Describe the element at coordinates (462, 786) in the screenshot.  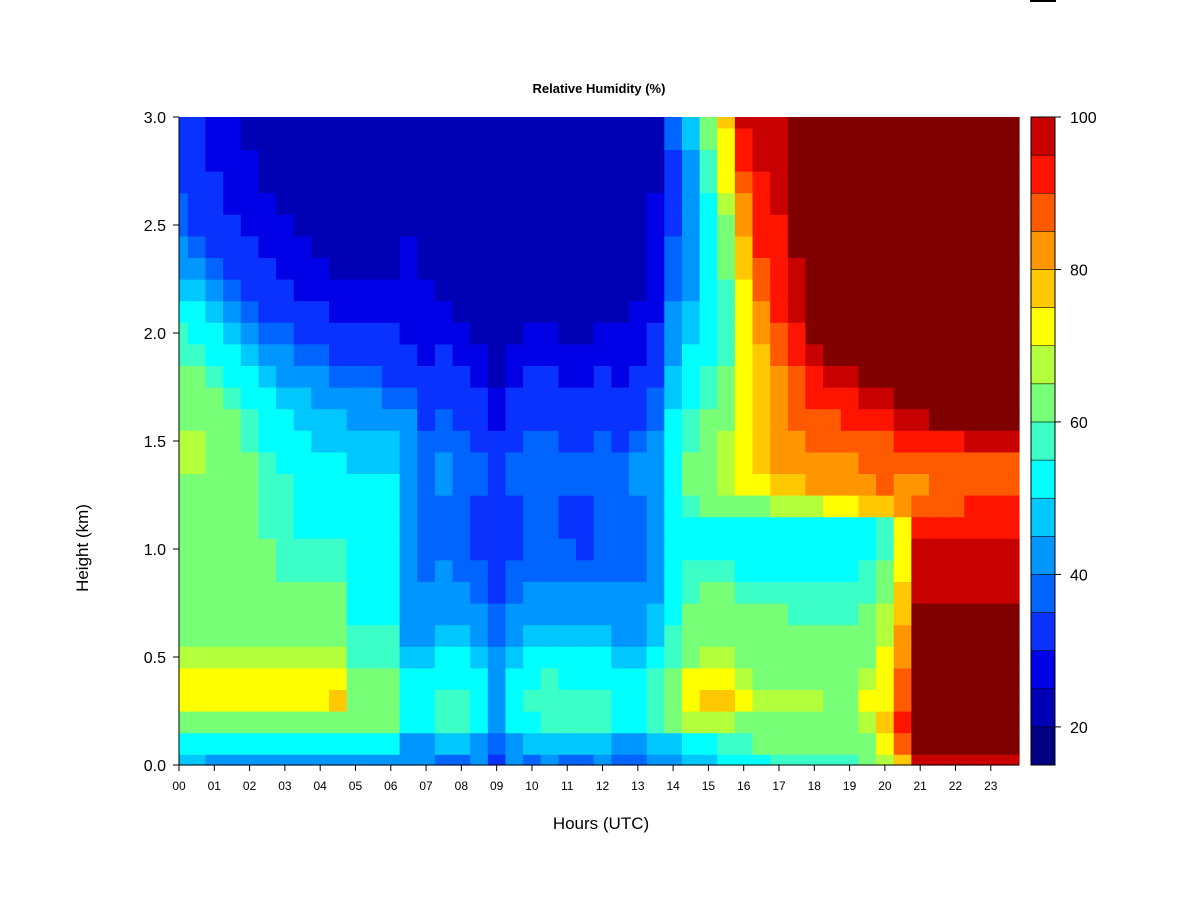
I see `x-tick-label: 08` at that location.